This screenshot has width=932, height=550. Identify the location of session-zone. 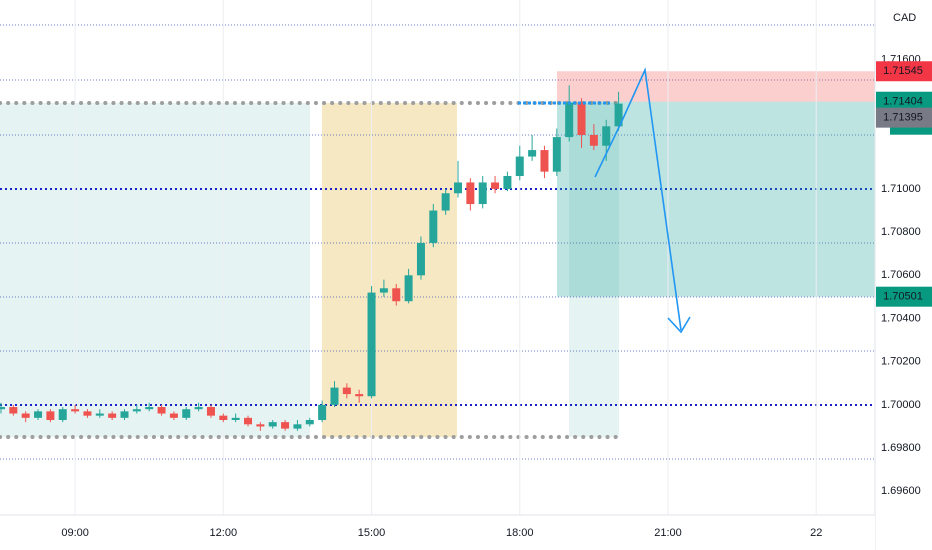
(389, 270).